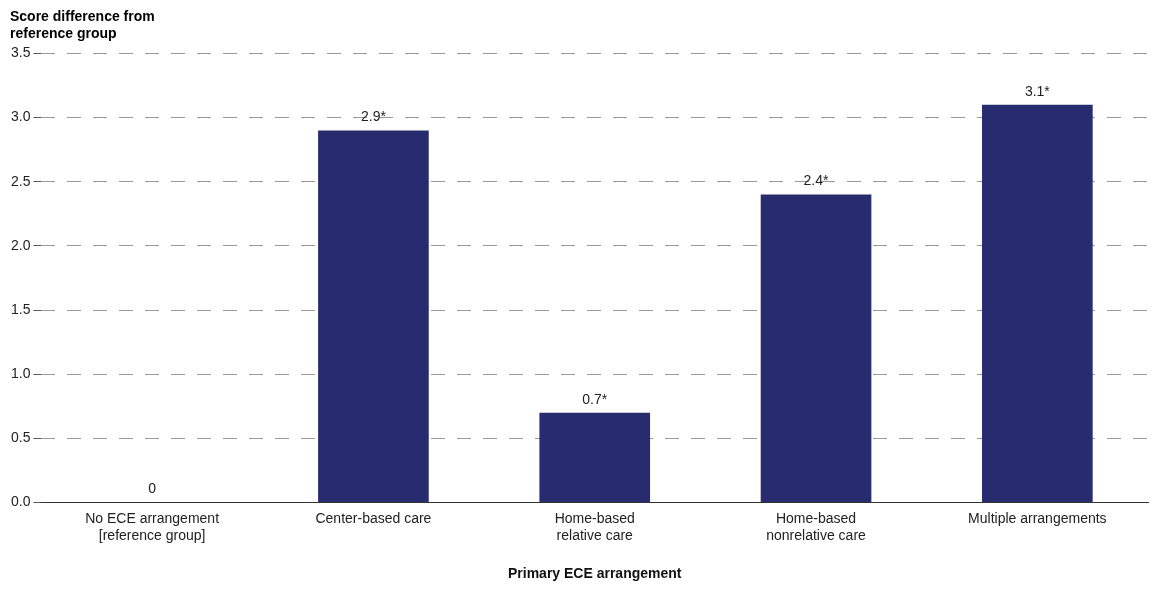 Image resolution: width=1169 pixels, height=601 pixels. What do you see at coordinates (20, 501) in the screenshot?
I see `y-tick-label: 0.0` at bounding box center [20, 501].